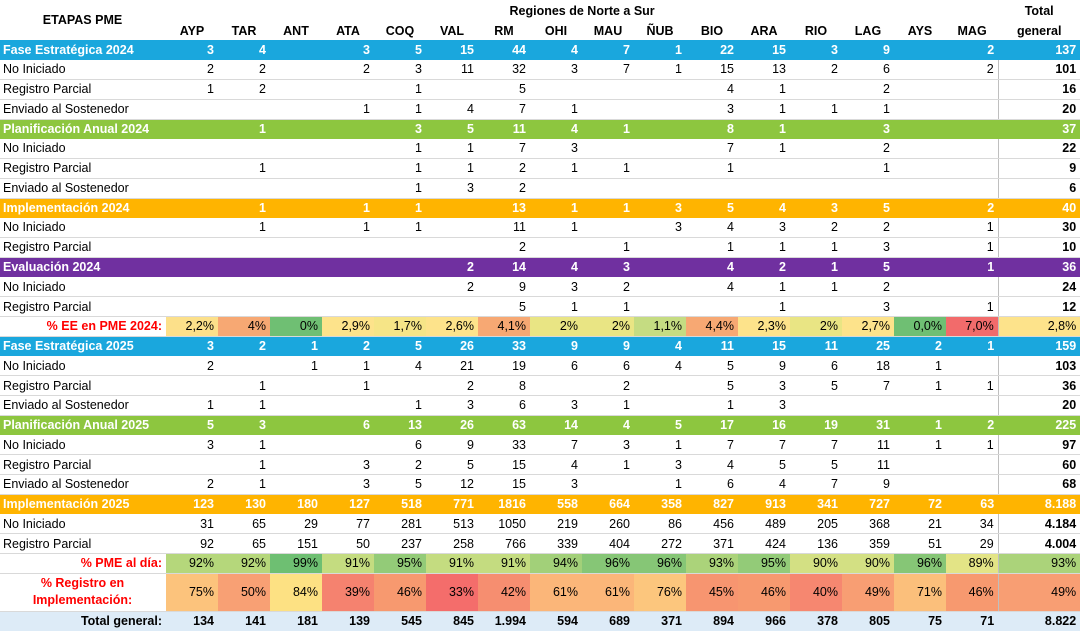 The height and width of the screenshot is (637, 1080). What do you see at coordinates (712, 188) in the screenshot?
I see `cell-bio` at bounding box center [712, 188].